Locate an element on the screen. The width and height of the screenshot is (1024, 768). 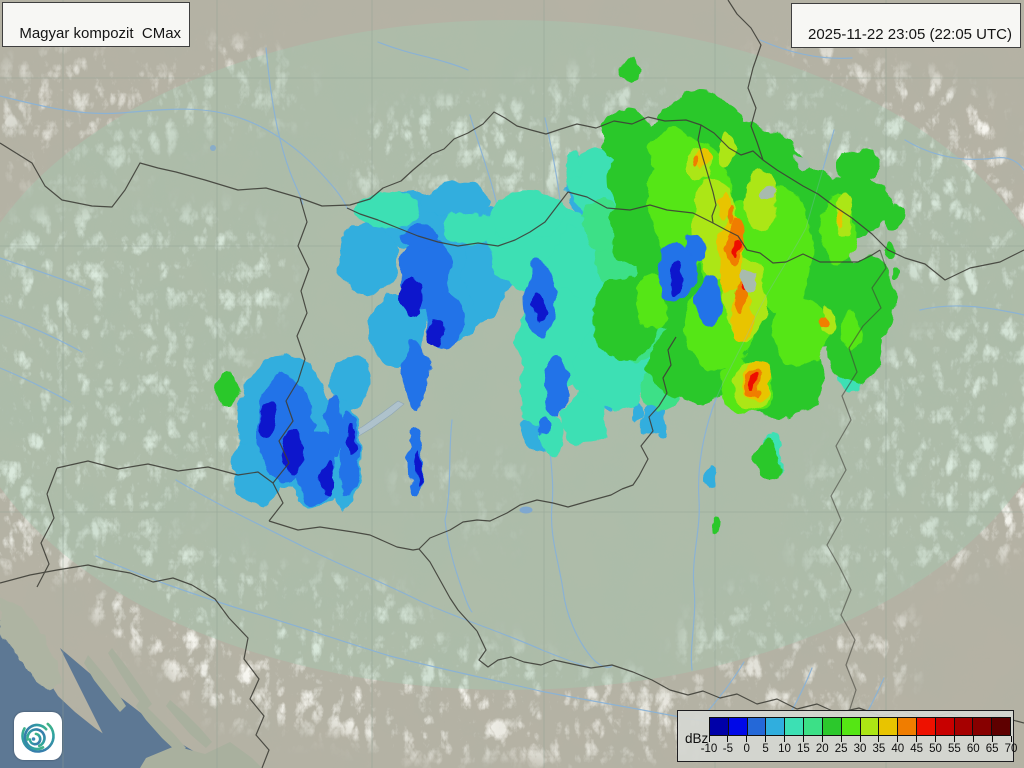
legend-tick-label: 55 is located at coordinates (954, 749).